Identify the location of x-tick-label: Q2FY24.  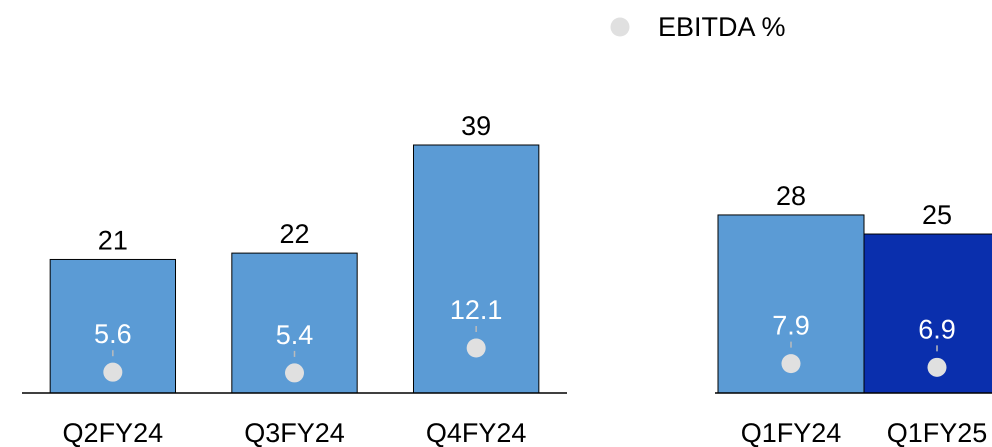
(113, 432).